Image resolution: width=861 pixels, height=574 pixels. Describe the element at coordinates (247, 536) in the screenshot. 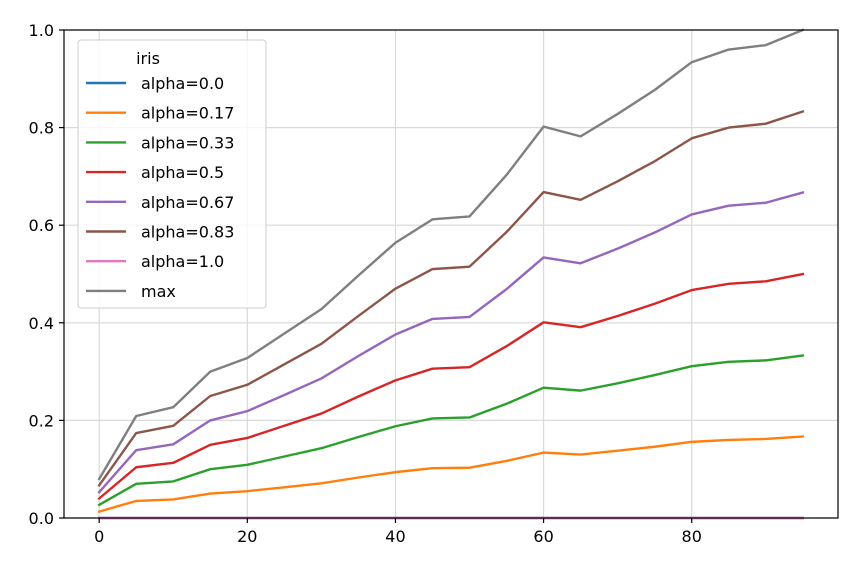

I see `x-tick-label: 20` at that location.